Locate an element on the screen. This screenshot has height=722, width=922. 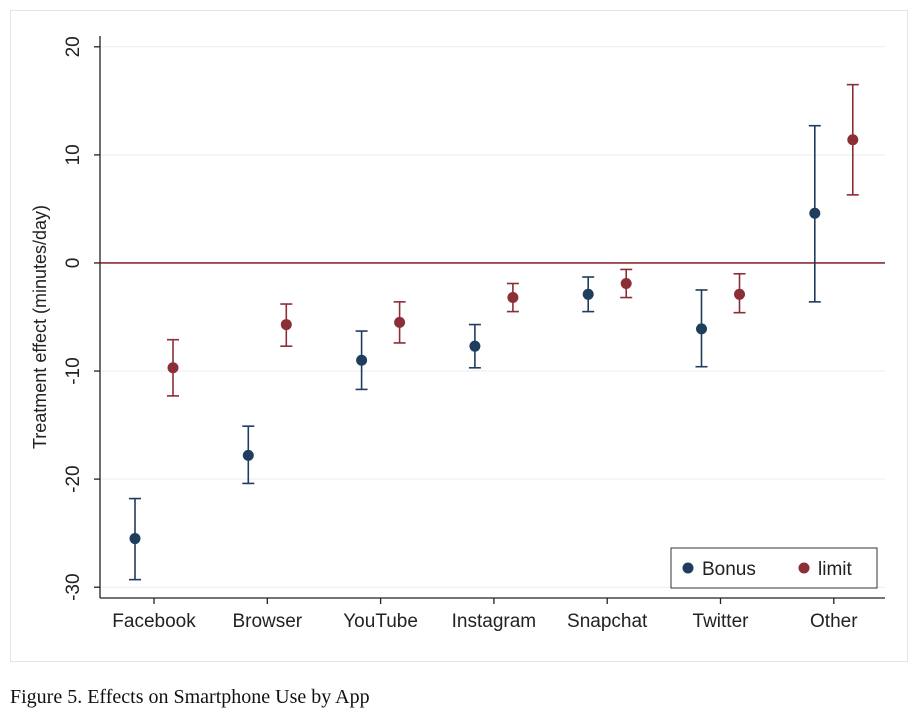
legend-marker-limit is located at coordinates (804, 568).